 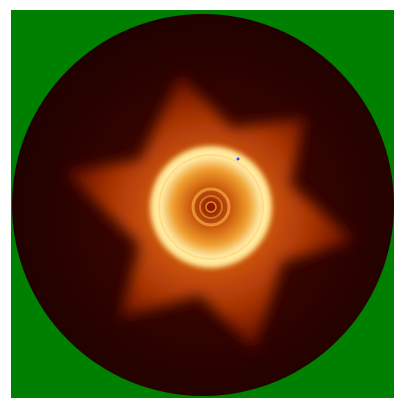 I want to click on inner-ring, so click(x=211, y=207).